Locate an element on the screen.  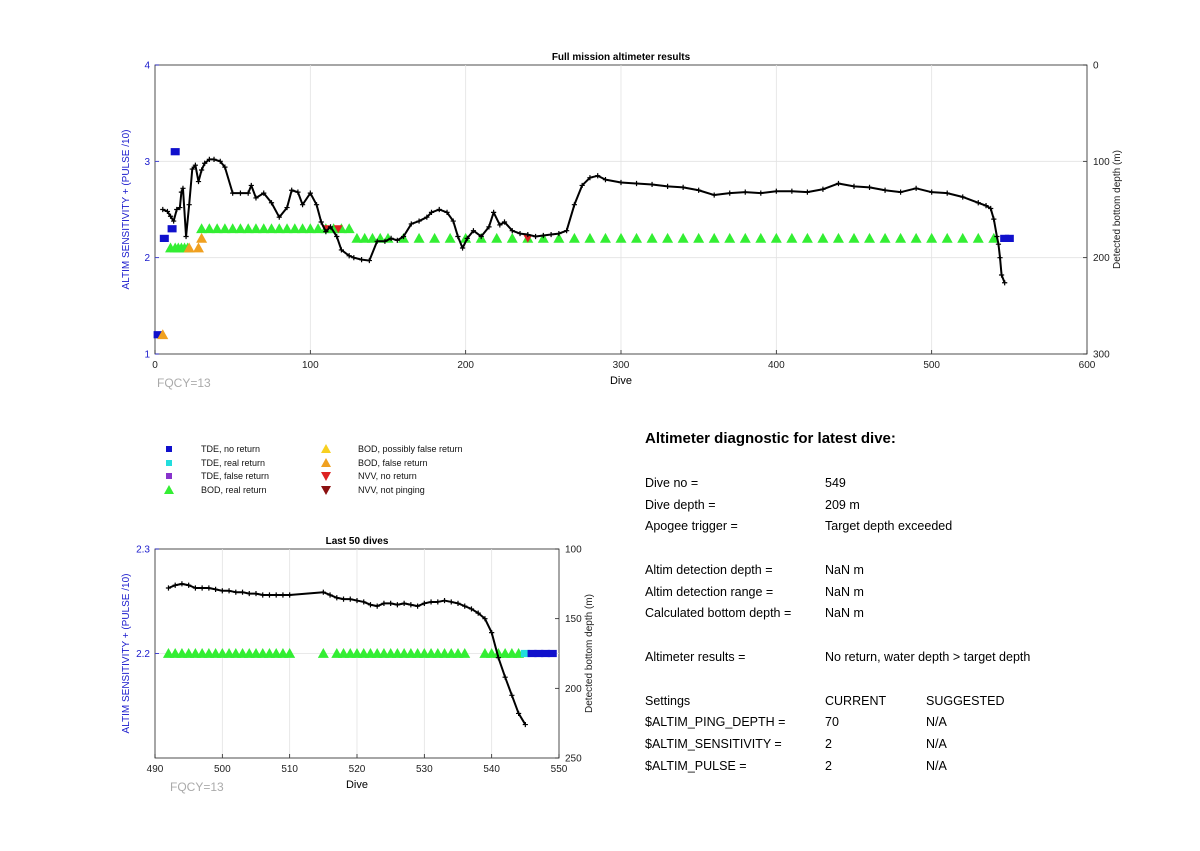
y-right-tick-label: 200 is located at coordinates (1101, 258).